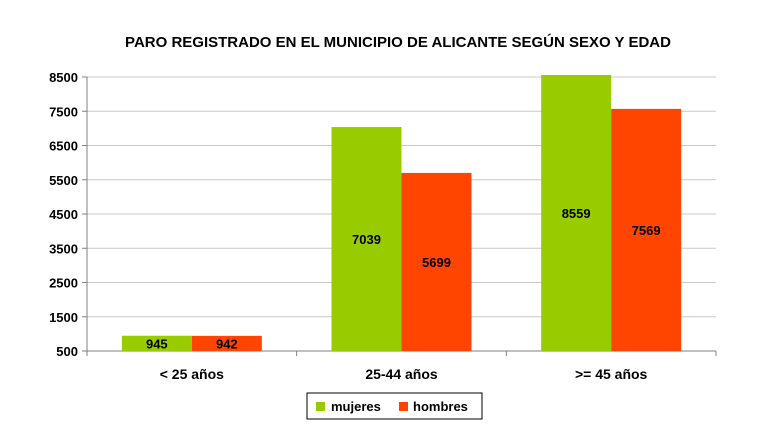 This screenshot has width=768, height=440. I want to click on data-label: 7039, so click(366, 239).